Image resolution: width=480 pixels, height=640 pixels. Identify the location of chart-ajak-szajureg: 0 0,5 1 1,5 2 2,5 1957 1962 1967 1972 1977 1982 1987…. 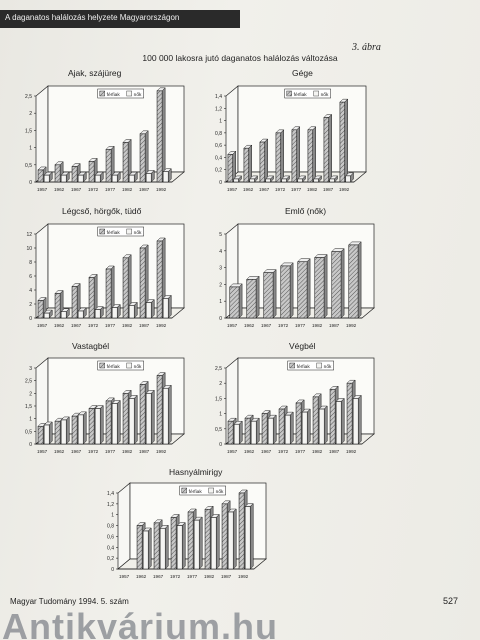
(105, 138).